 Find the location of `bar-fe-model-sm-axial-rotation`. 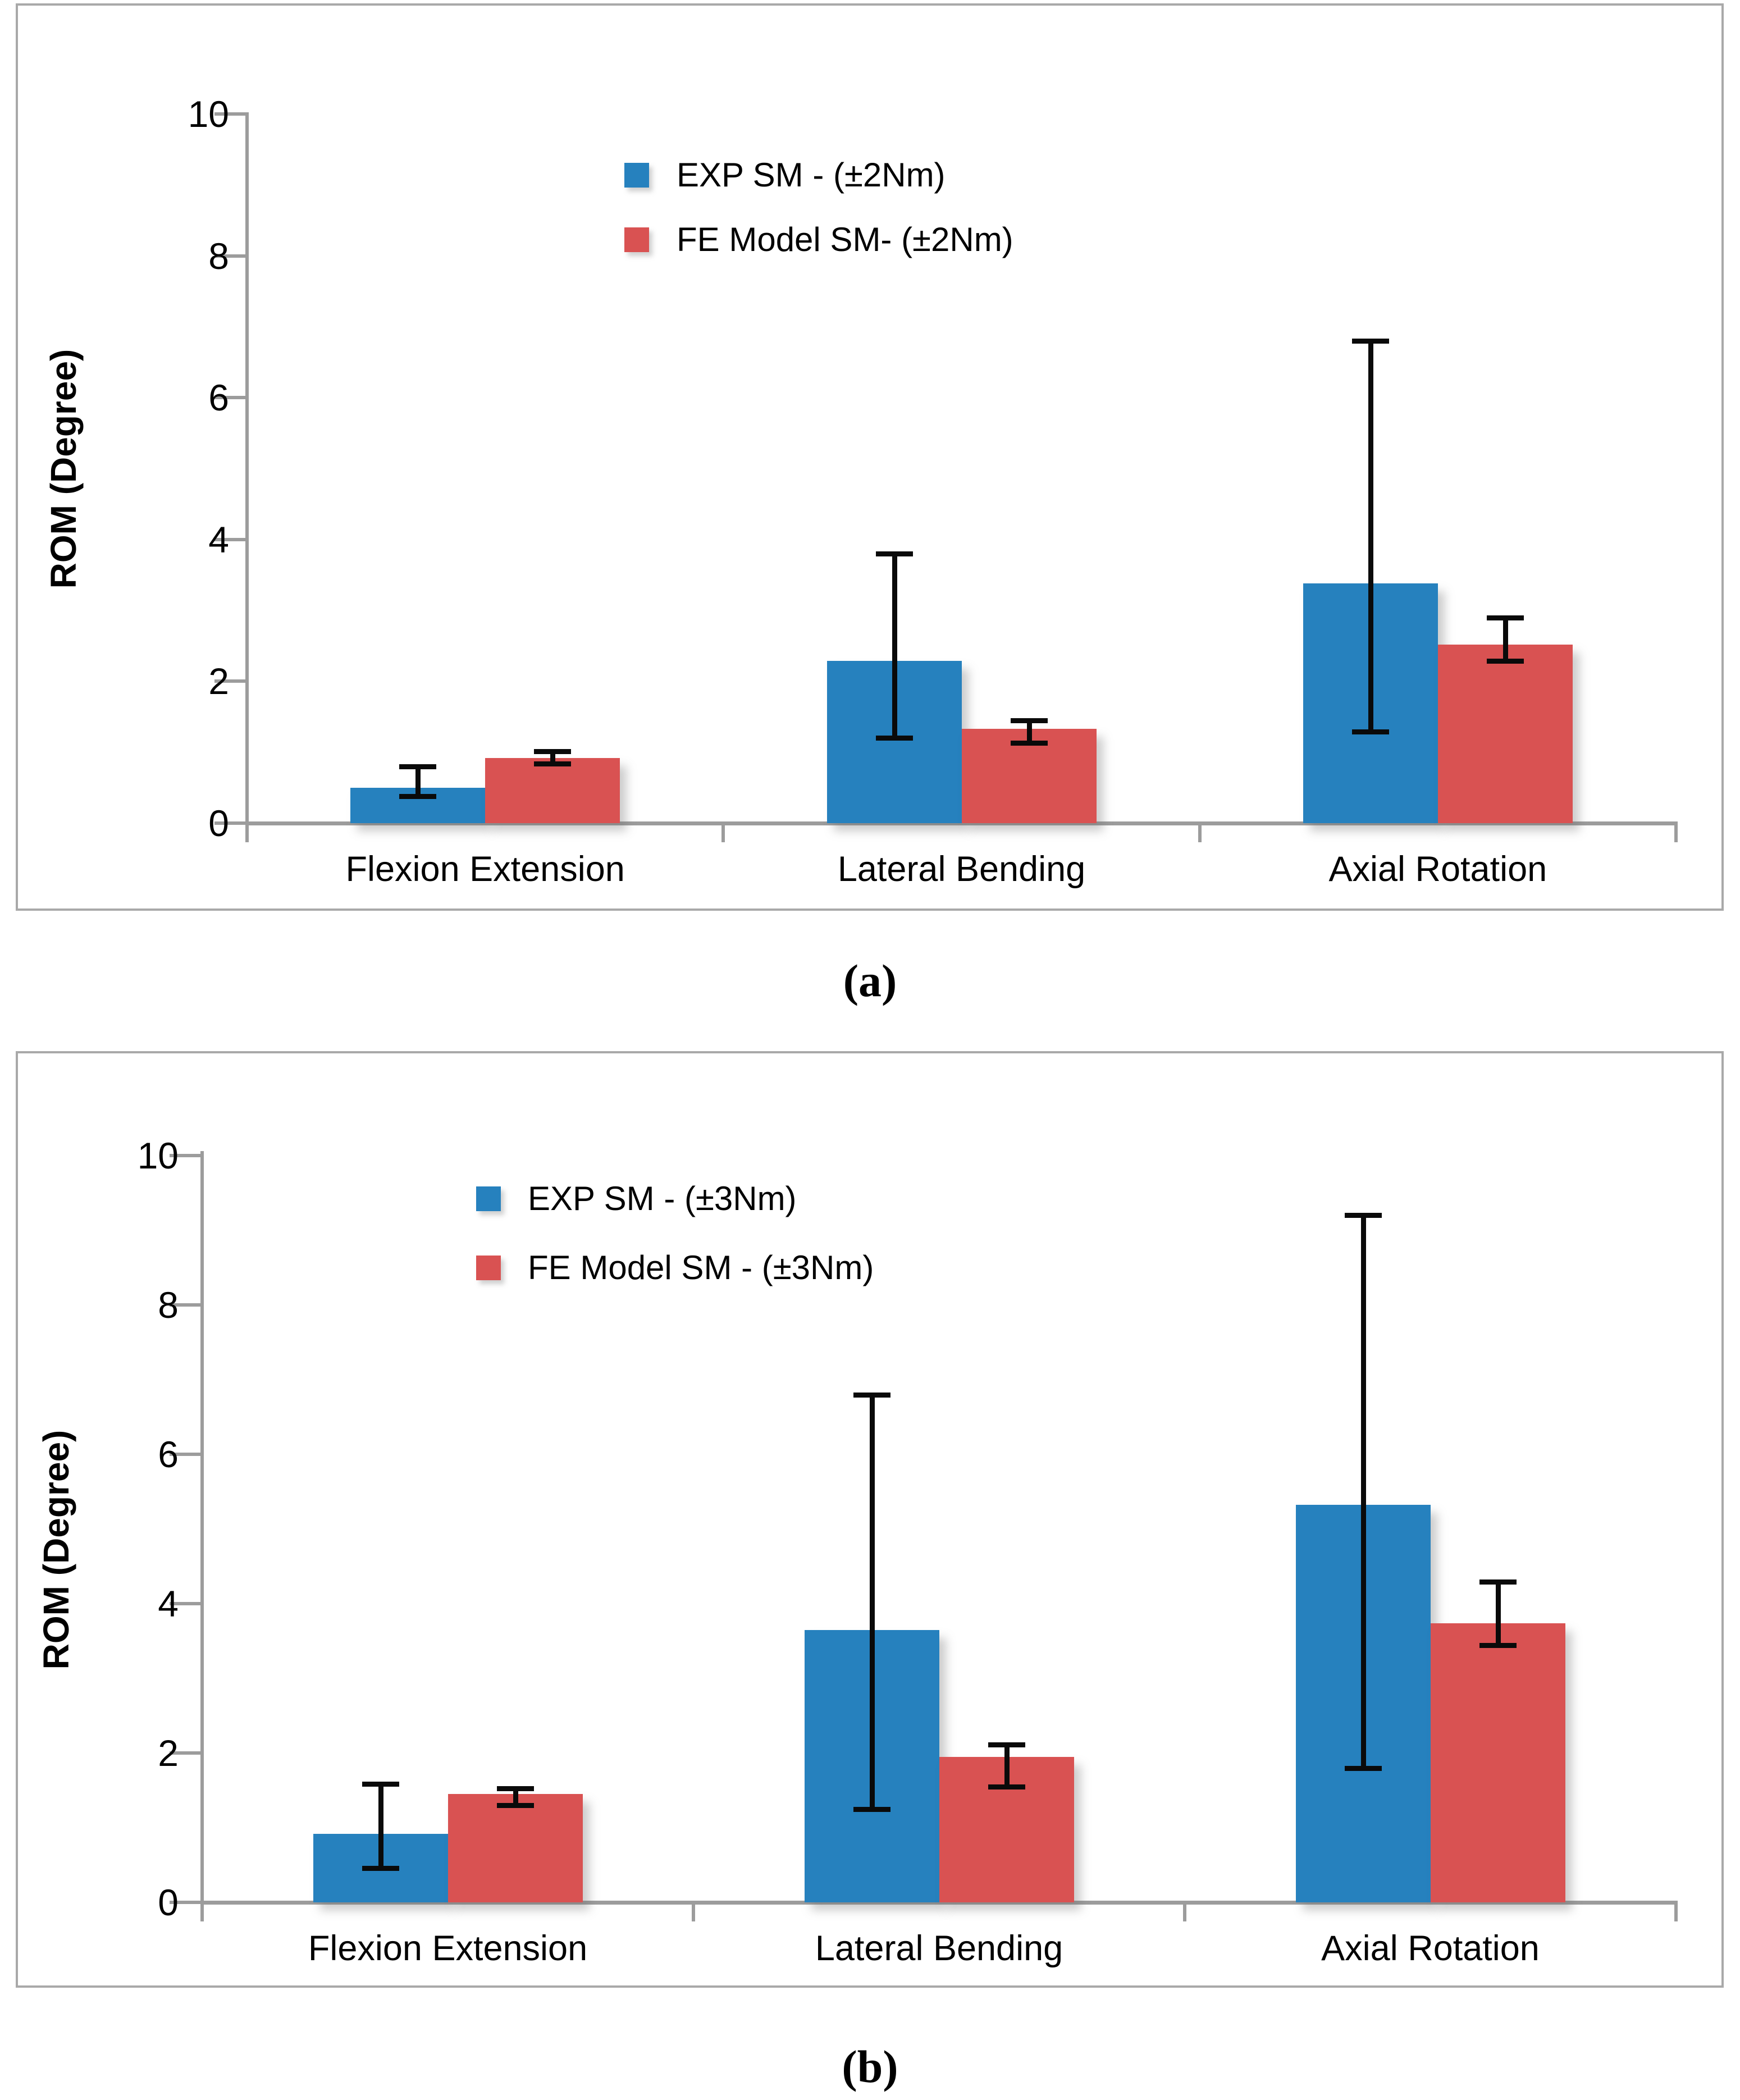

bar-fe-model-sm-axial-rotation is located at coordinates (1497, 1762).